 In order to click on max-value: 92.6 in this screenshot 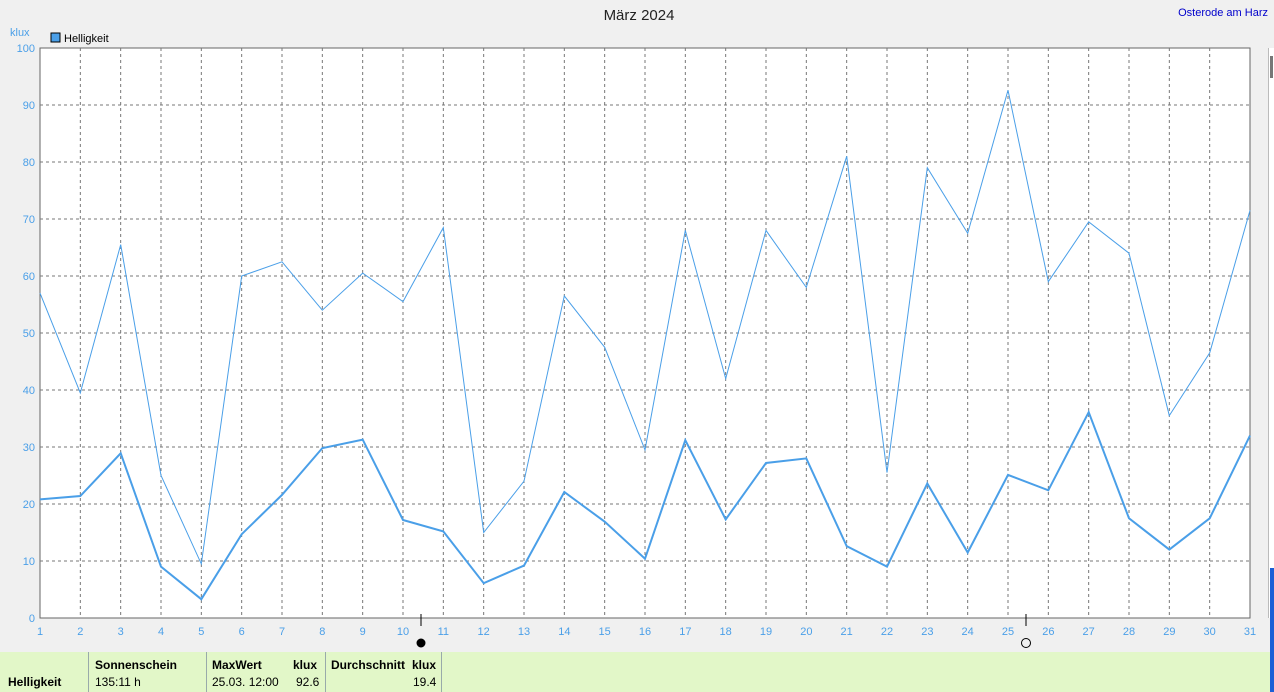, I will do `click(308, 682)`.